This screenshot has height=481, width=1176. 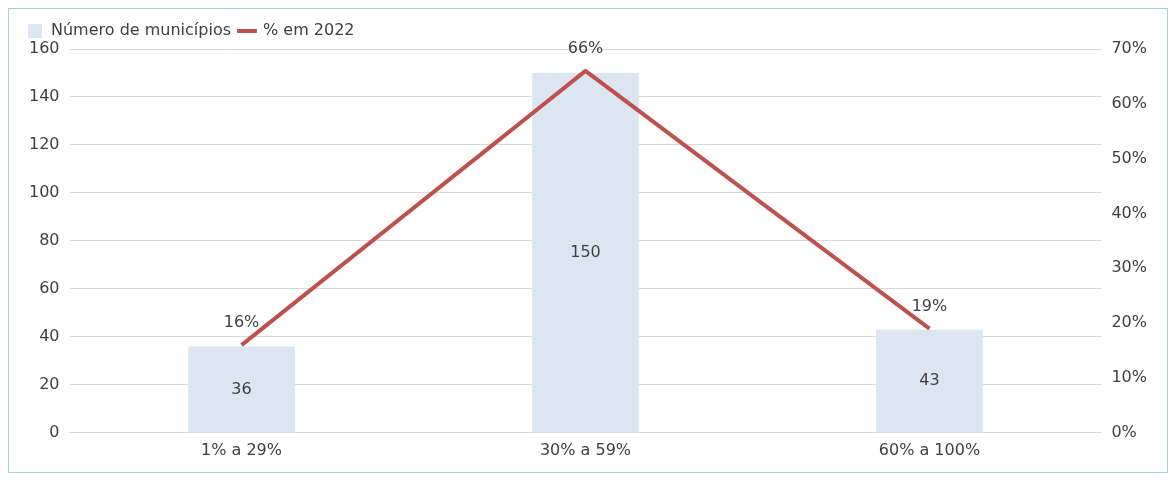 I want to click on data-label: 36, so click(x=241, y=388).